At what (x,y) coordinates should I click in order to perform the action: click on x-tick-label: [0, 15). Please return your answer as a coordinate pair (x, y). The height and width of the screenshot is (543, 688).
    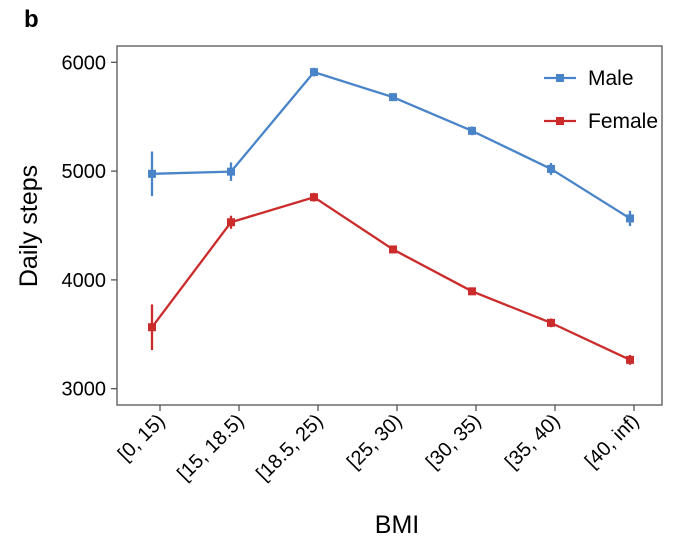
    Looking at the image, I should click on (142, 438).